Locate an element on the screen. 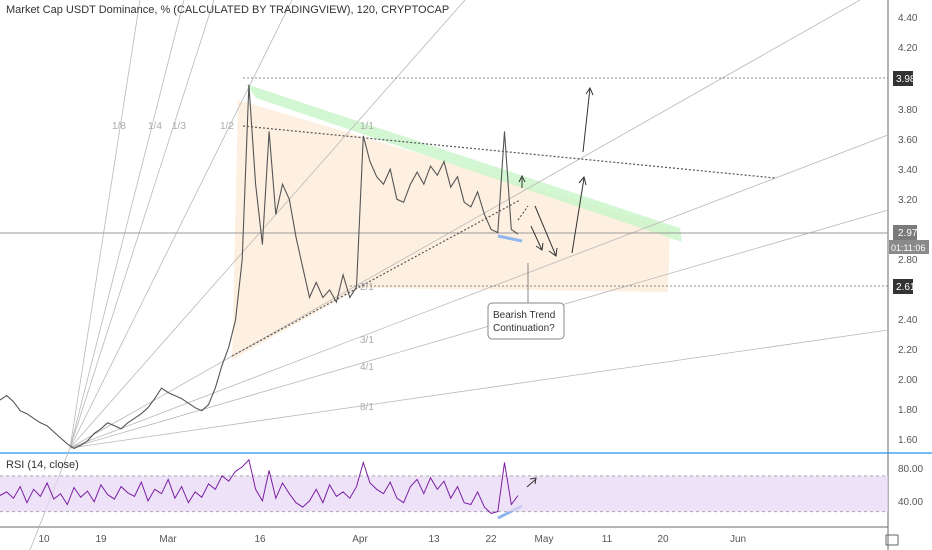 The height and width of the screenshot is (550, 932). green-channel-fill is located at coordinates (464, 163).